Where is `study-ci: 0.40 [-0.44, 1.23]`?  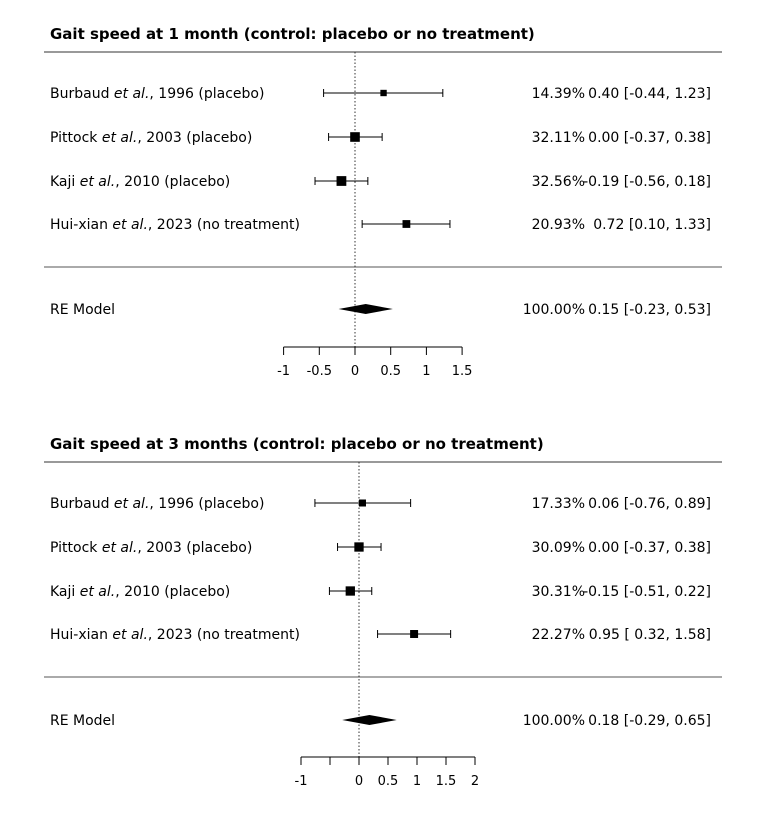 study-ci: 0.40 [-0.44, 1.23] is located at coordinates (649, 94).